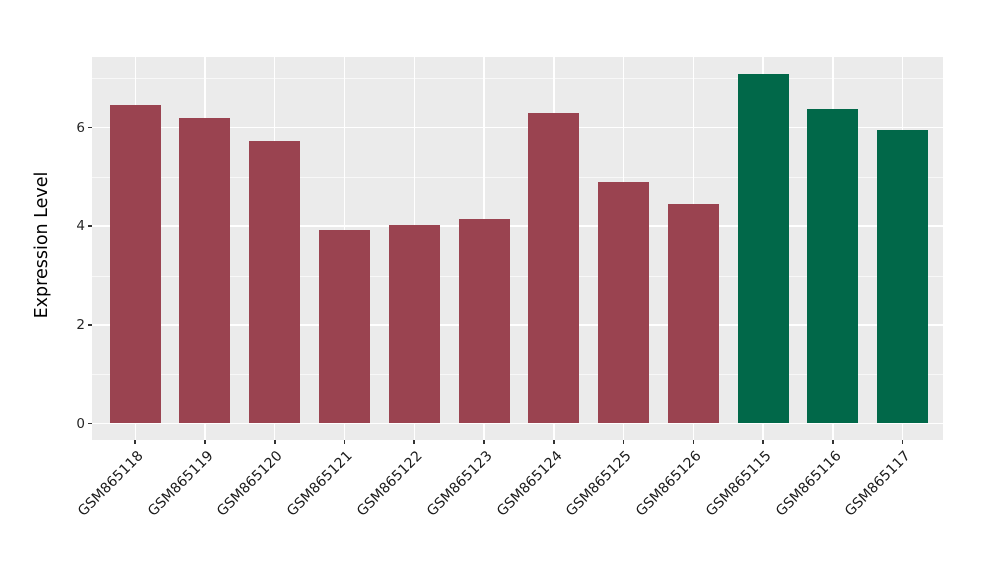 The width and height of the screenshot is (1000, 580). What do you see at coordinates (517, 78) in the screenshot?
I see `gridline-minor-y7` at bounding box center [517, 78].